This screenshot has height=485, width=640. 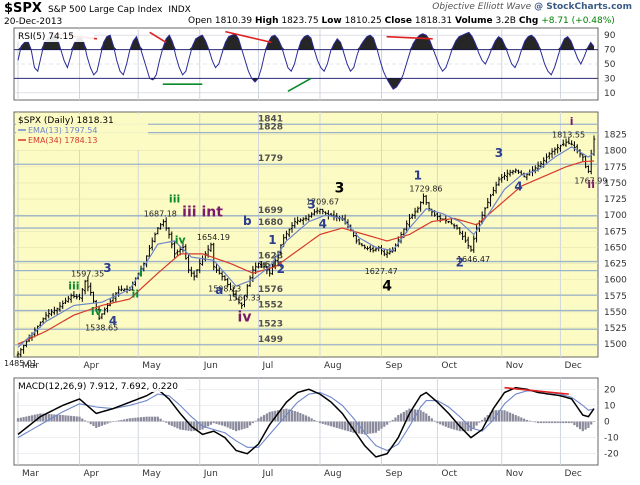 I want to click on rsi-tick-label: 70, so click(x=610, y=51).